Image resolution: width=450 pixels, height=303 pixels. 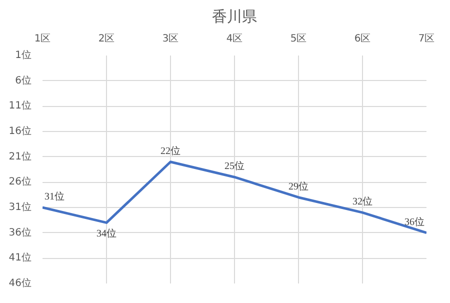 What do you see at coordinates (170, 150) in the screenshot?
I see `data-label: 22位` at bounding box center [170, 150].